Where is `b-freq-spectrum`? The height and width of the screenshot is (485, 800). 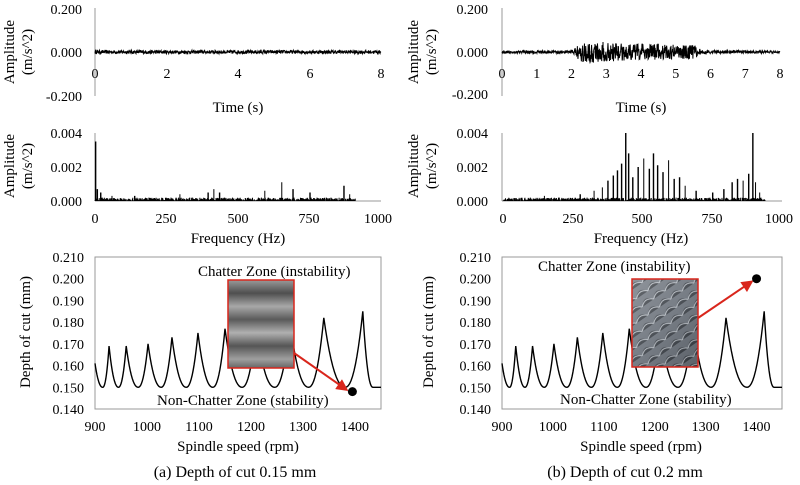
b-freq-spectrum is located at coordinates (634, 167).